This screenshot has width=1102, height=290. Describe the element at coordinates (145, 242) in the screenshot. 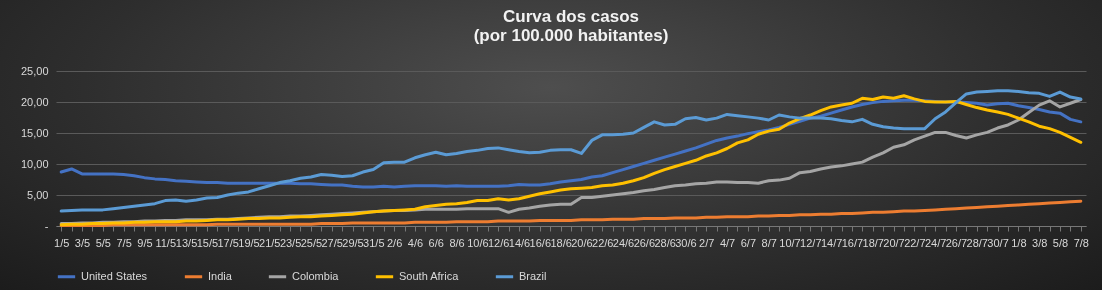

I see `x-tick-label: 9/5` at that location.